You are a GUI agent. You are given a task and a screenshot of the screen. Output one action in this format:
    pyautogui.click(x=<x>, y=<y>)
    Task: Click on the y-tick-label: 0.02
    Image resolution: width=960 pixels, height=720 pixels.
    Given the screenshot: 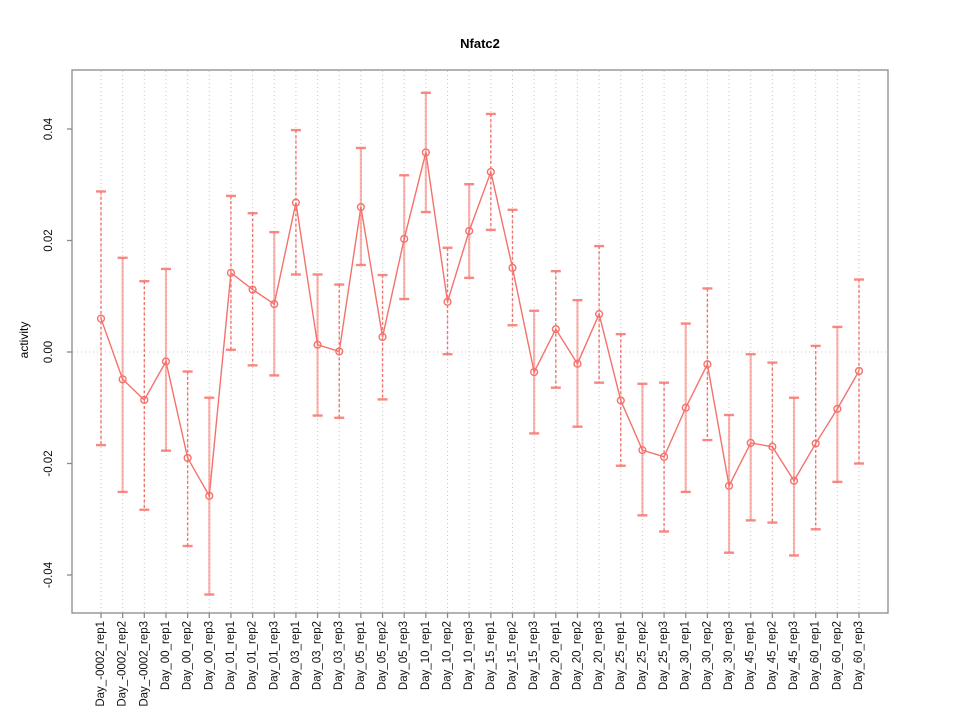 What is the action you would take?
    pyautogui.click(x=49, y=240)
    